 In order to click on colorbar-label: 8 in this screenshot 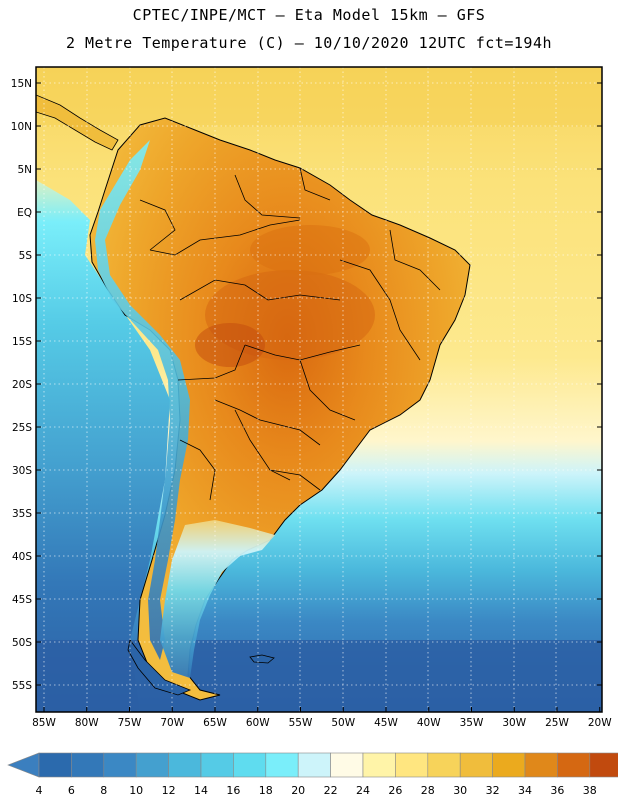, I will do `click(103, 790)`.